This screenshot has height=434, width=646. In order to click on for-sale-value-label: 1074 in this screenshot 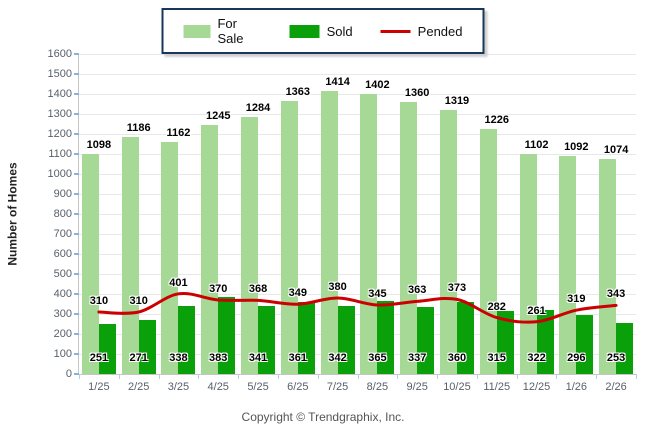, I will do `click(616, 150)`.